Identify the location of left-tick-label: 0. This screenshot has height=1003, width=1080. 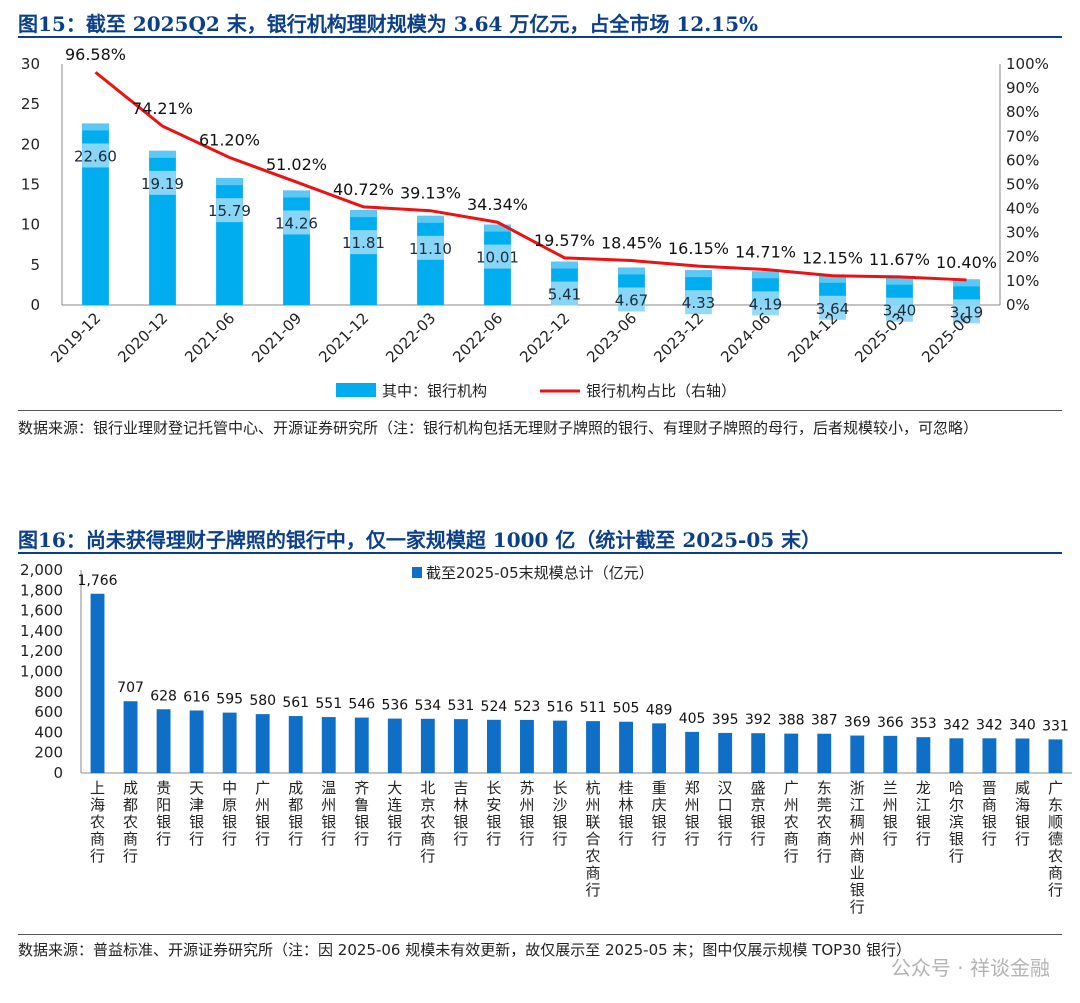
(35, 305).